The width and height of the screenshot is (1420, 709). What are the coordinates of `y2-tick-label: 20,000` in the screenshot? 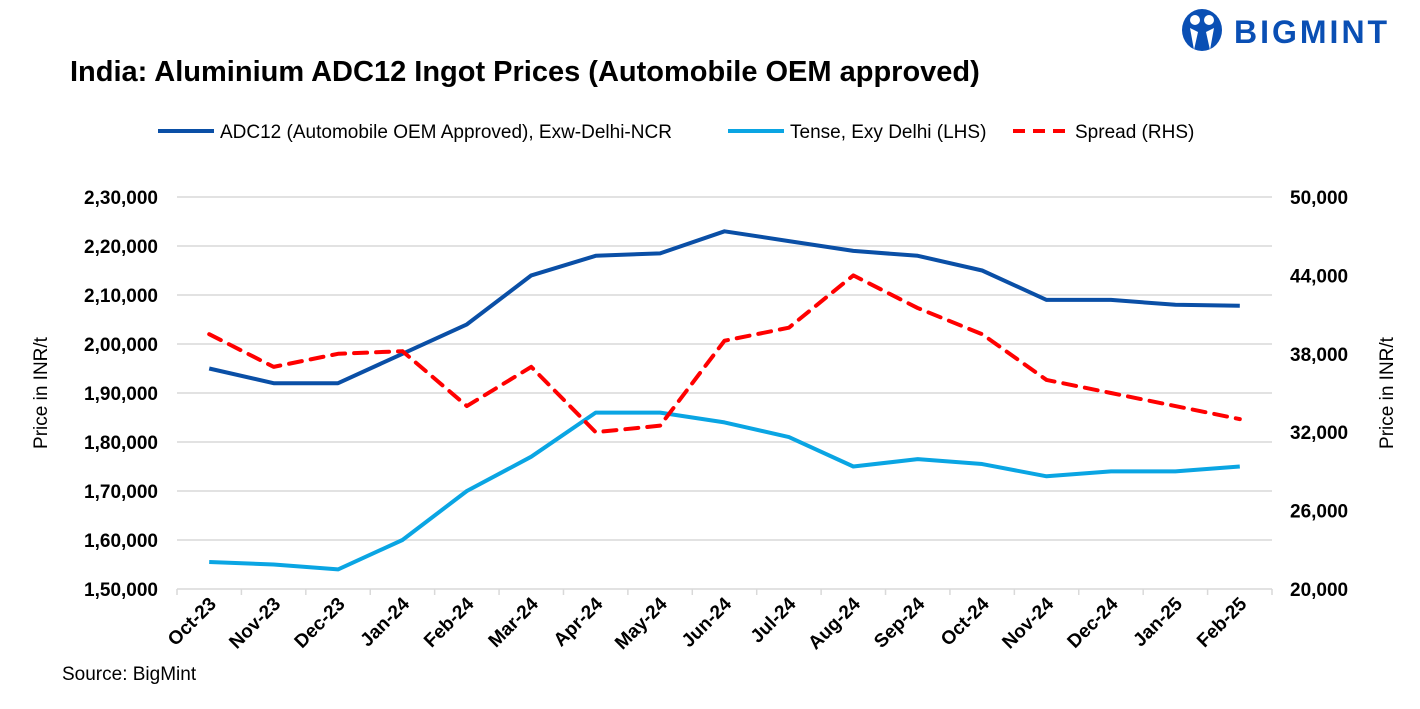 It's located at (1319, 590).